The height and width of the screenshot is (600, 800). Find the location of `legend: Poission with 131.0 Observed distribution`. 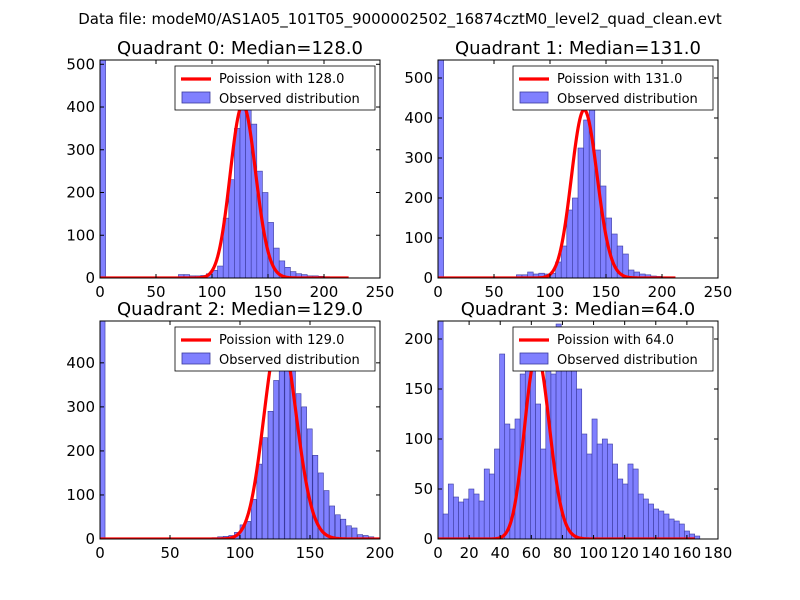

legend: Poission with 131.0 Observed distribution is located at coordinates (613, 88).